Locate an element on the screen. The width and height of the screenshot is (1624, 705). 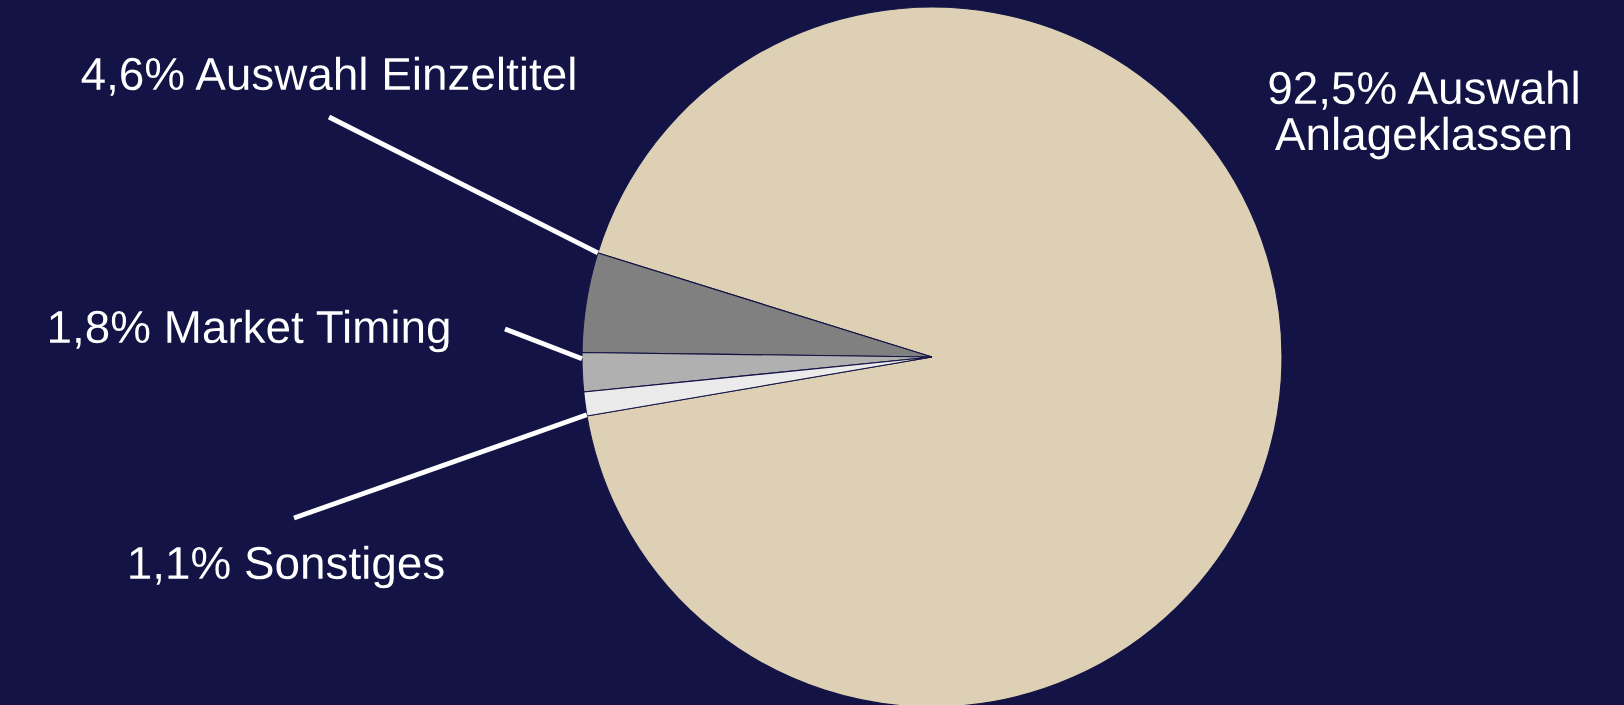
slice-label: 1,1% Sonstiges is located at coordinates (287, 567).